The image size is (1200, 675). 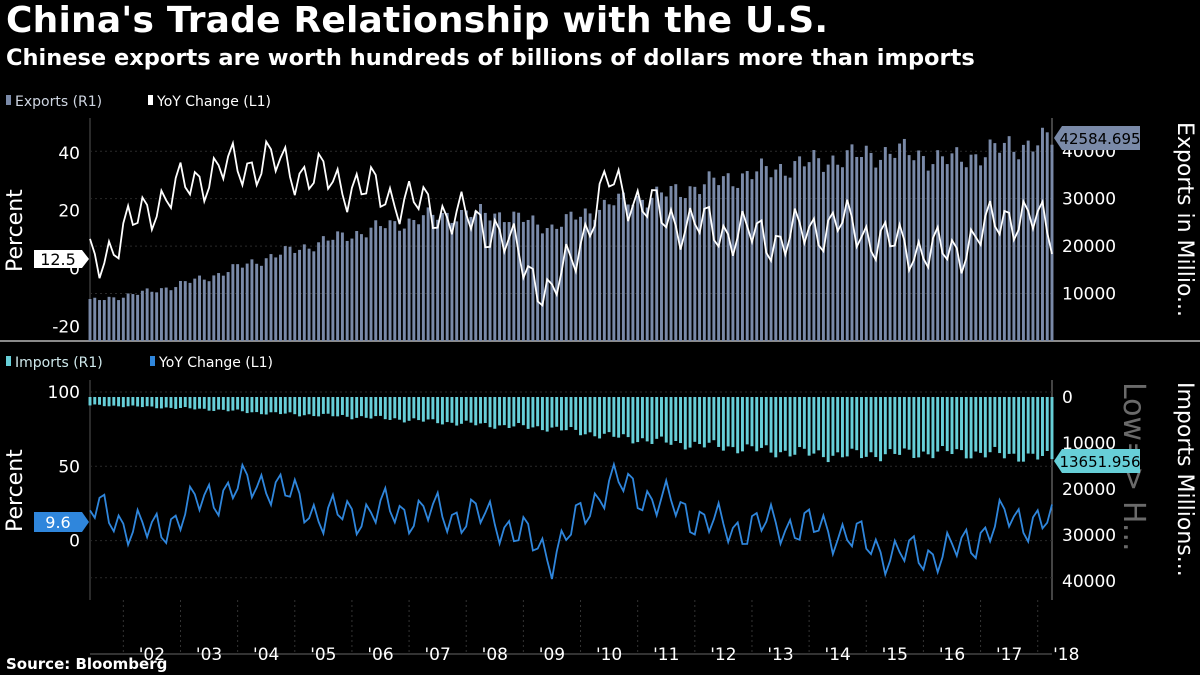 What do you see at coordinates (64, 393) in the screenshot?
I see `bottom-left-tick: 100` at bounding box center [64, 393].